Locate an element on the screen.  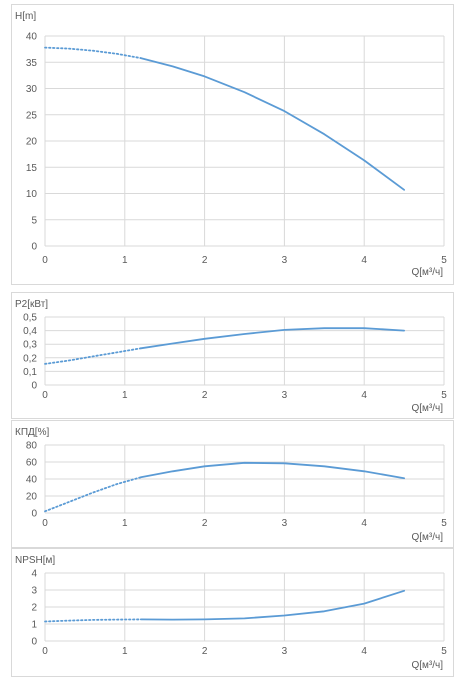
y-tick-label: 35 is located at coordinates (32, 63).